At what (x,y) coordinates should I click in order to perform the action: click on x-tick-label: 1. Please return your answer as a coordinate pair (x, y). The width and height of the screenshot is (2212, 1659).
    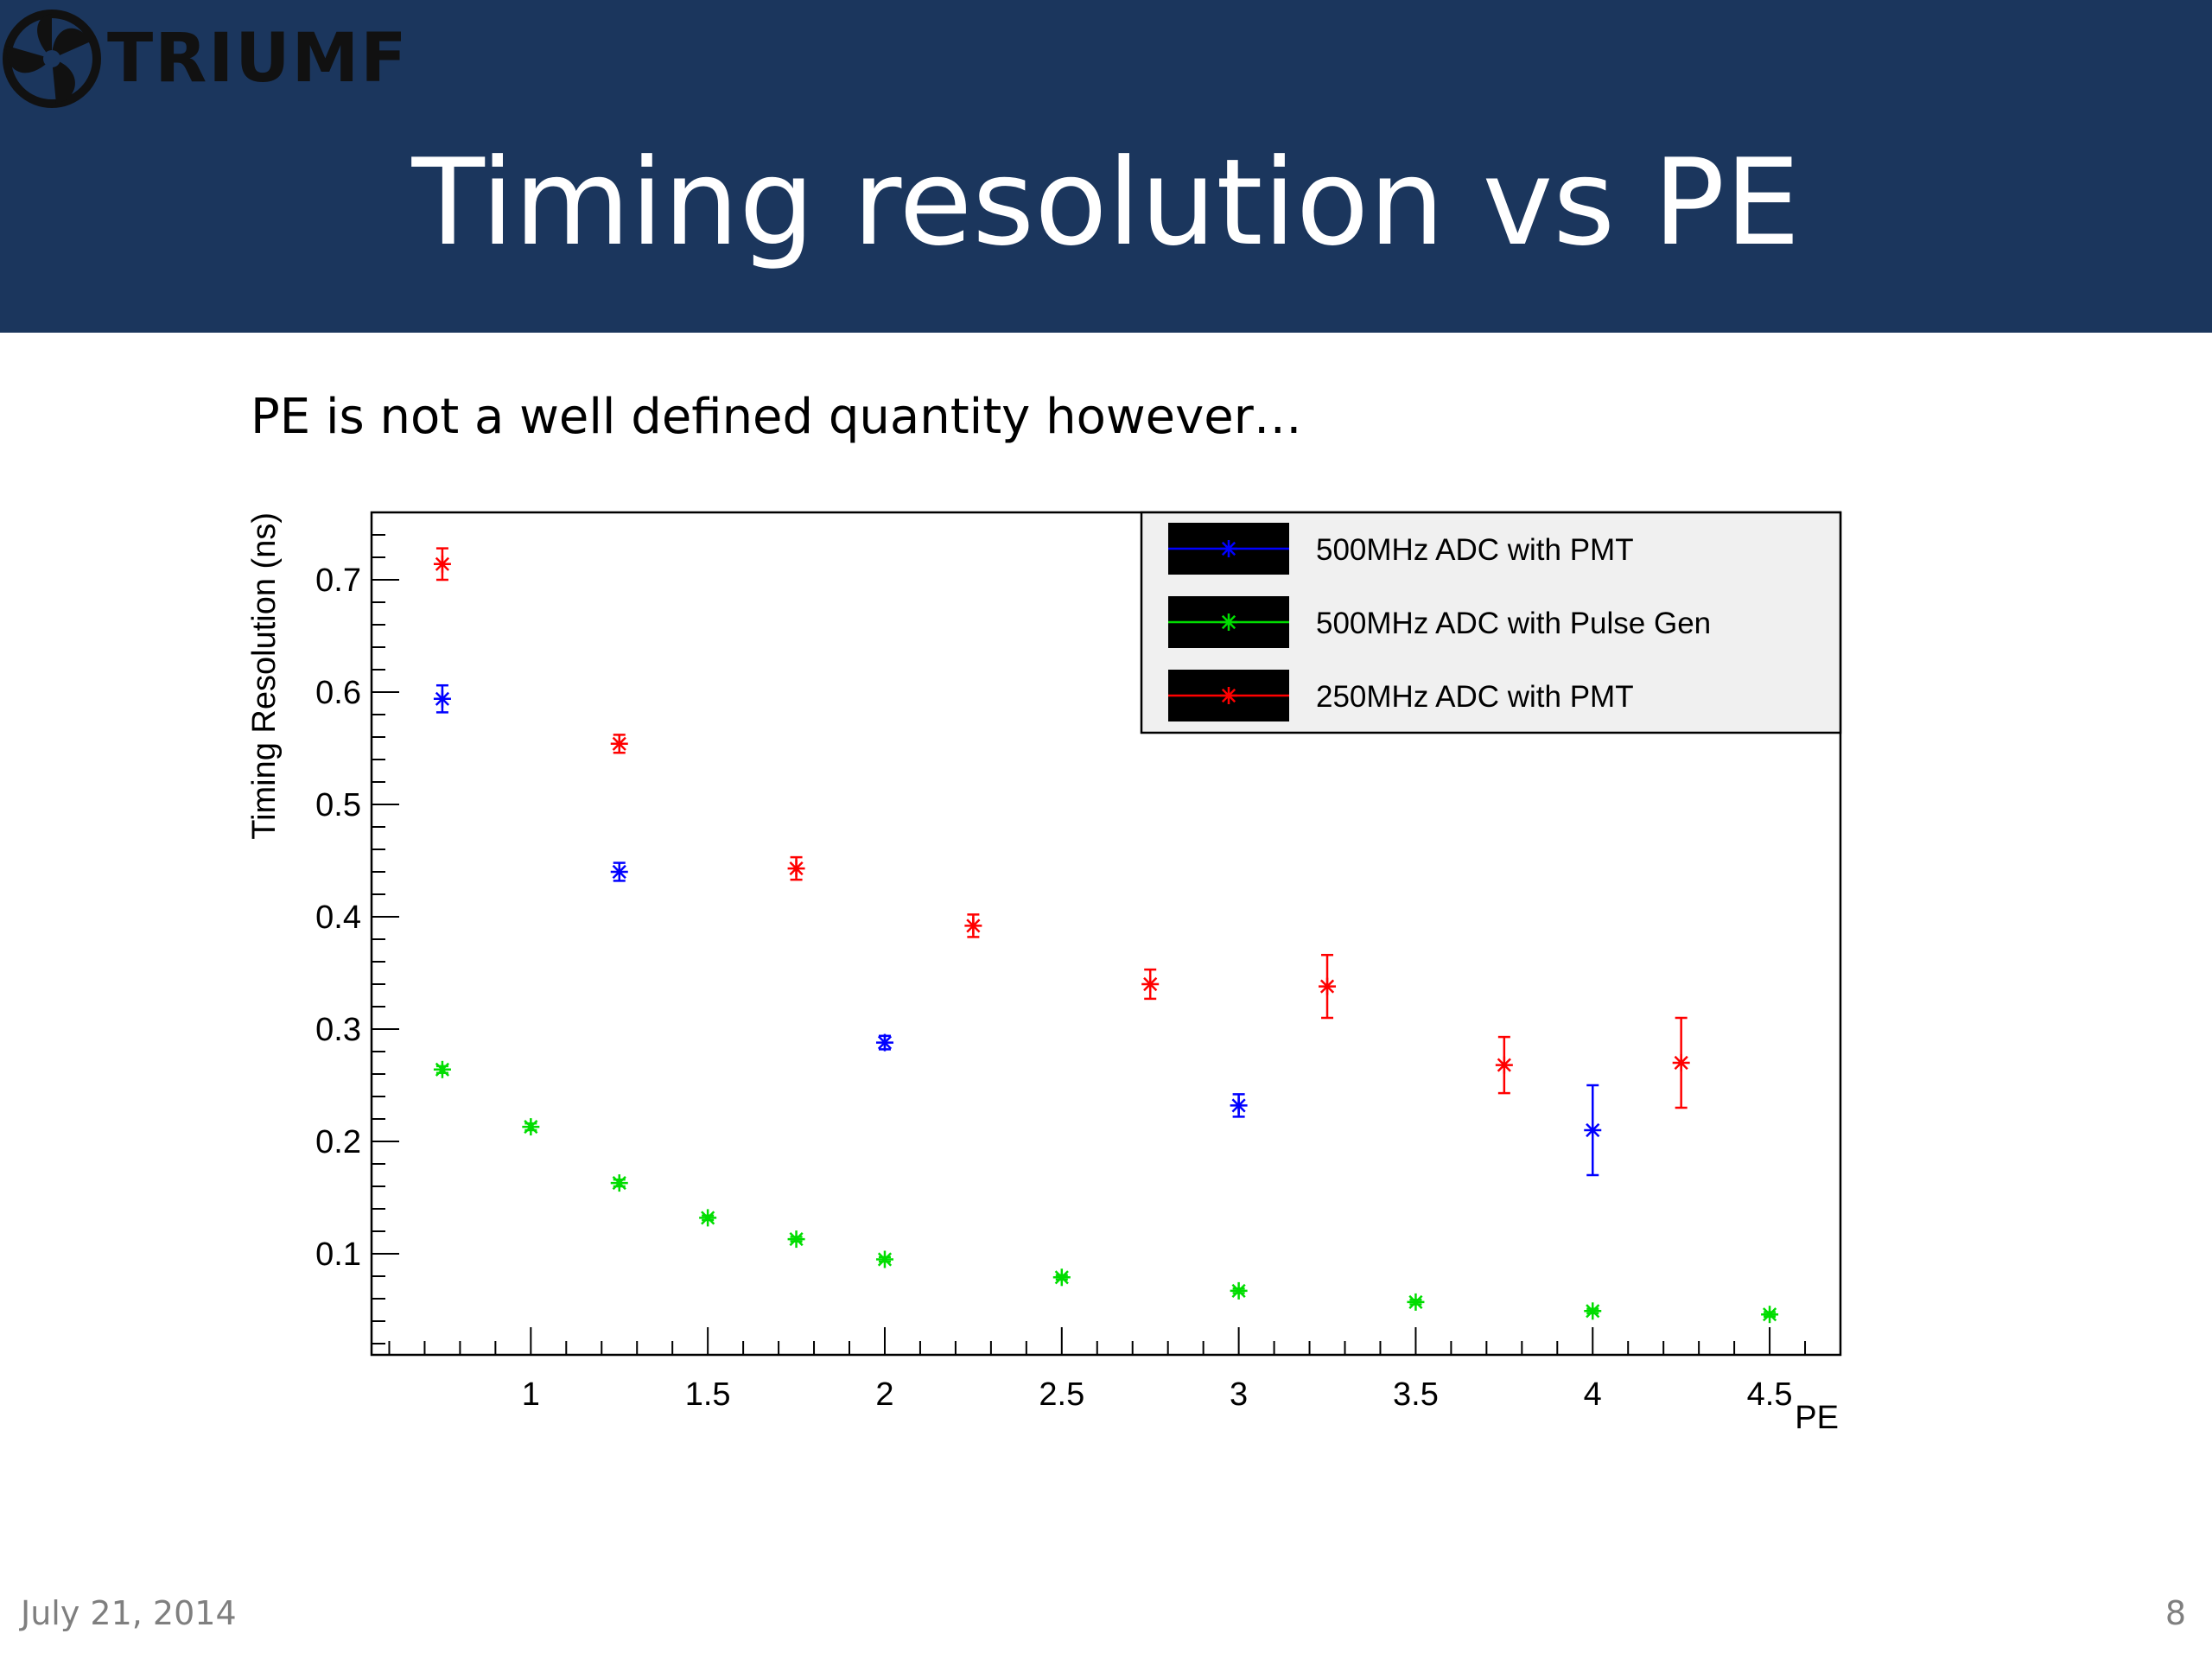
    Looking at the image, I should click on (531, 1394).